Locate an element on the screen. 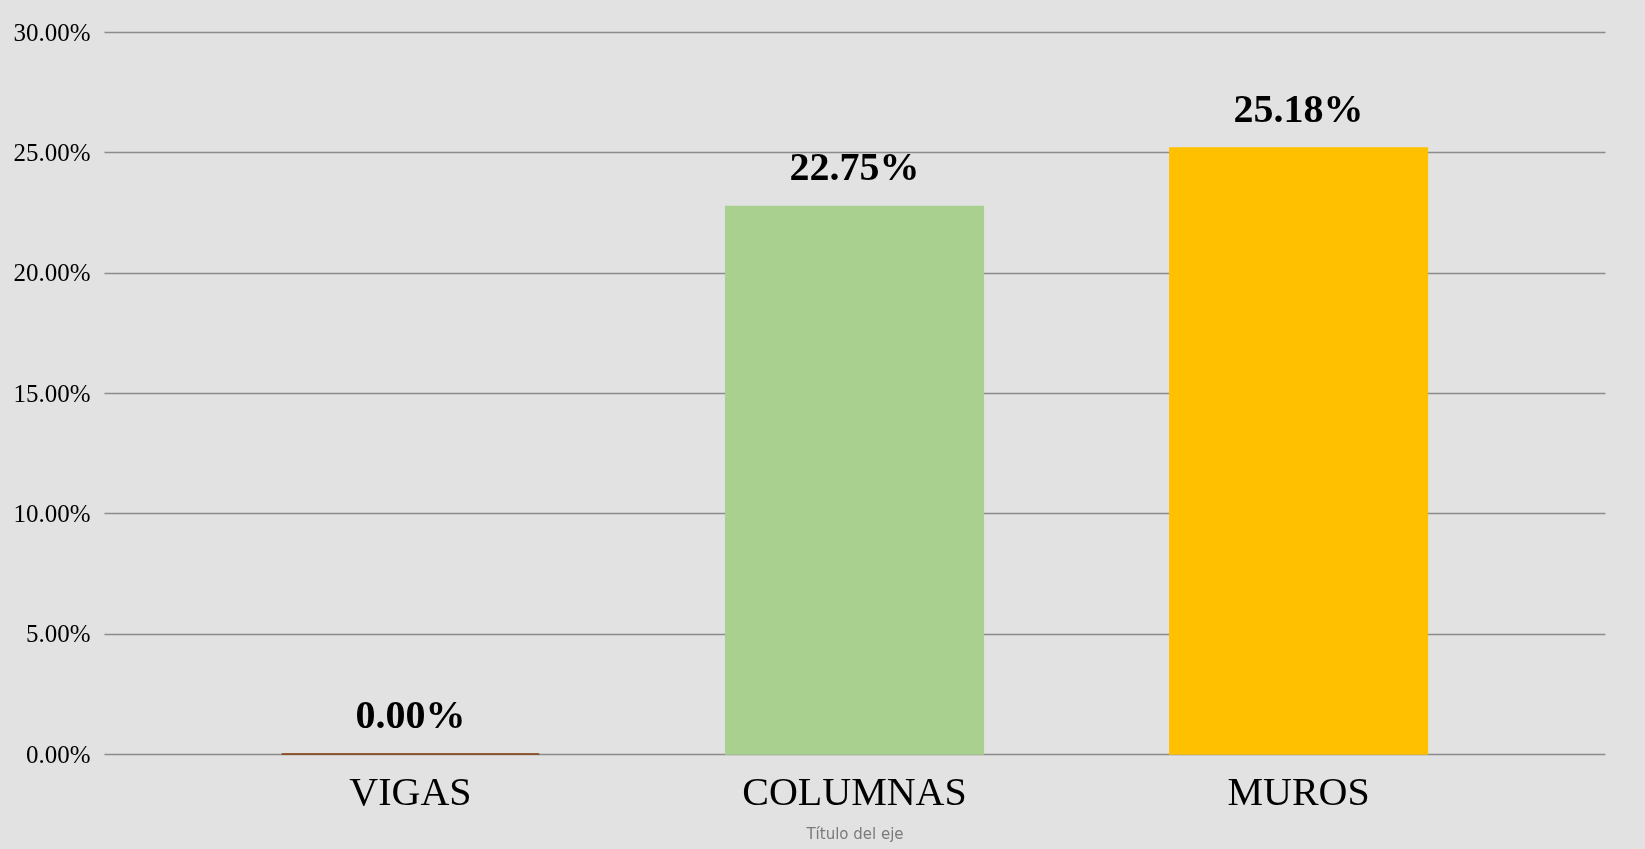 The image size is (1645, 849). y-tick-label: 5.00% is located at coordinates (58, 634).